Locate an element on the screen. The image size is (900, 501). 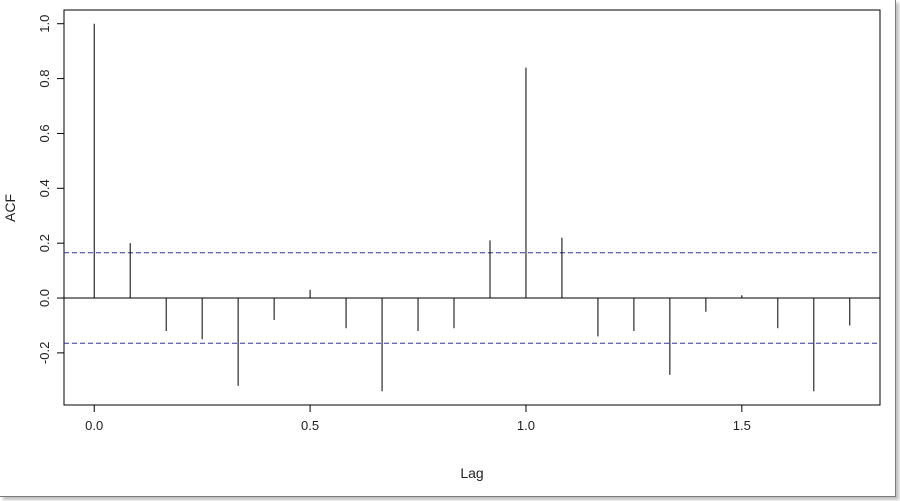
y-tick-label: 0.2 is located at coordinates (44, 243).